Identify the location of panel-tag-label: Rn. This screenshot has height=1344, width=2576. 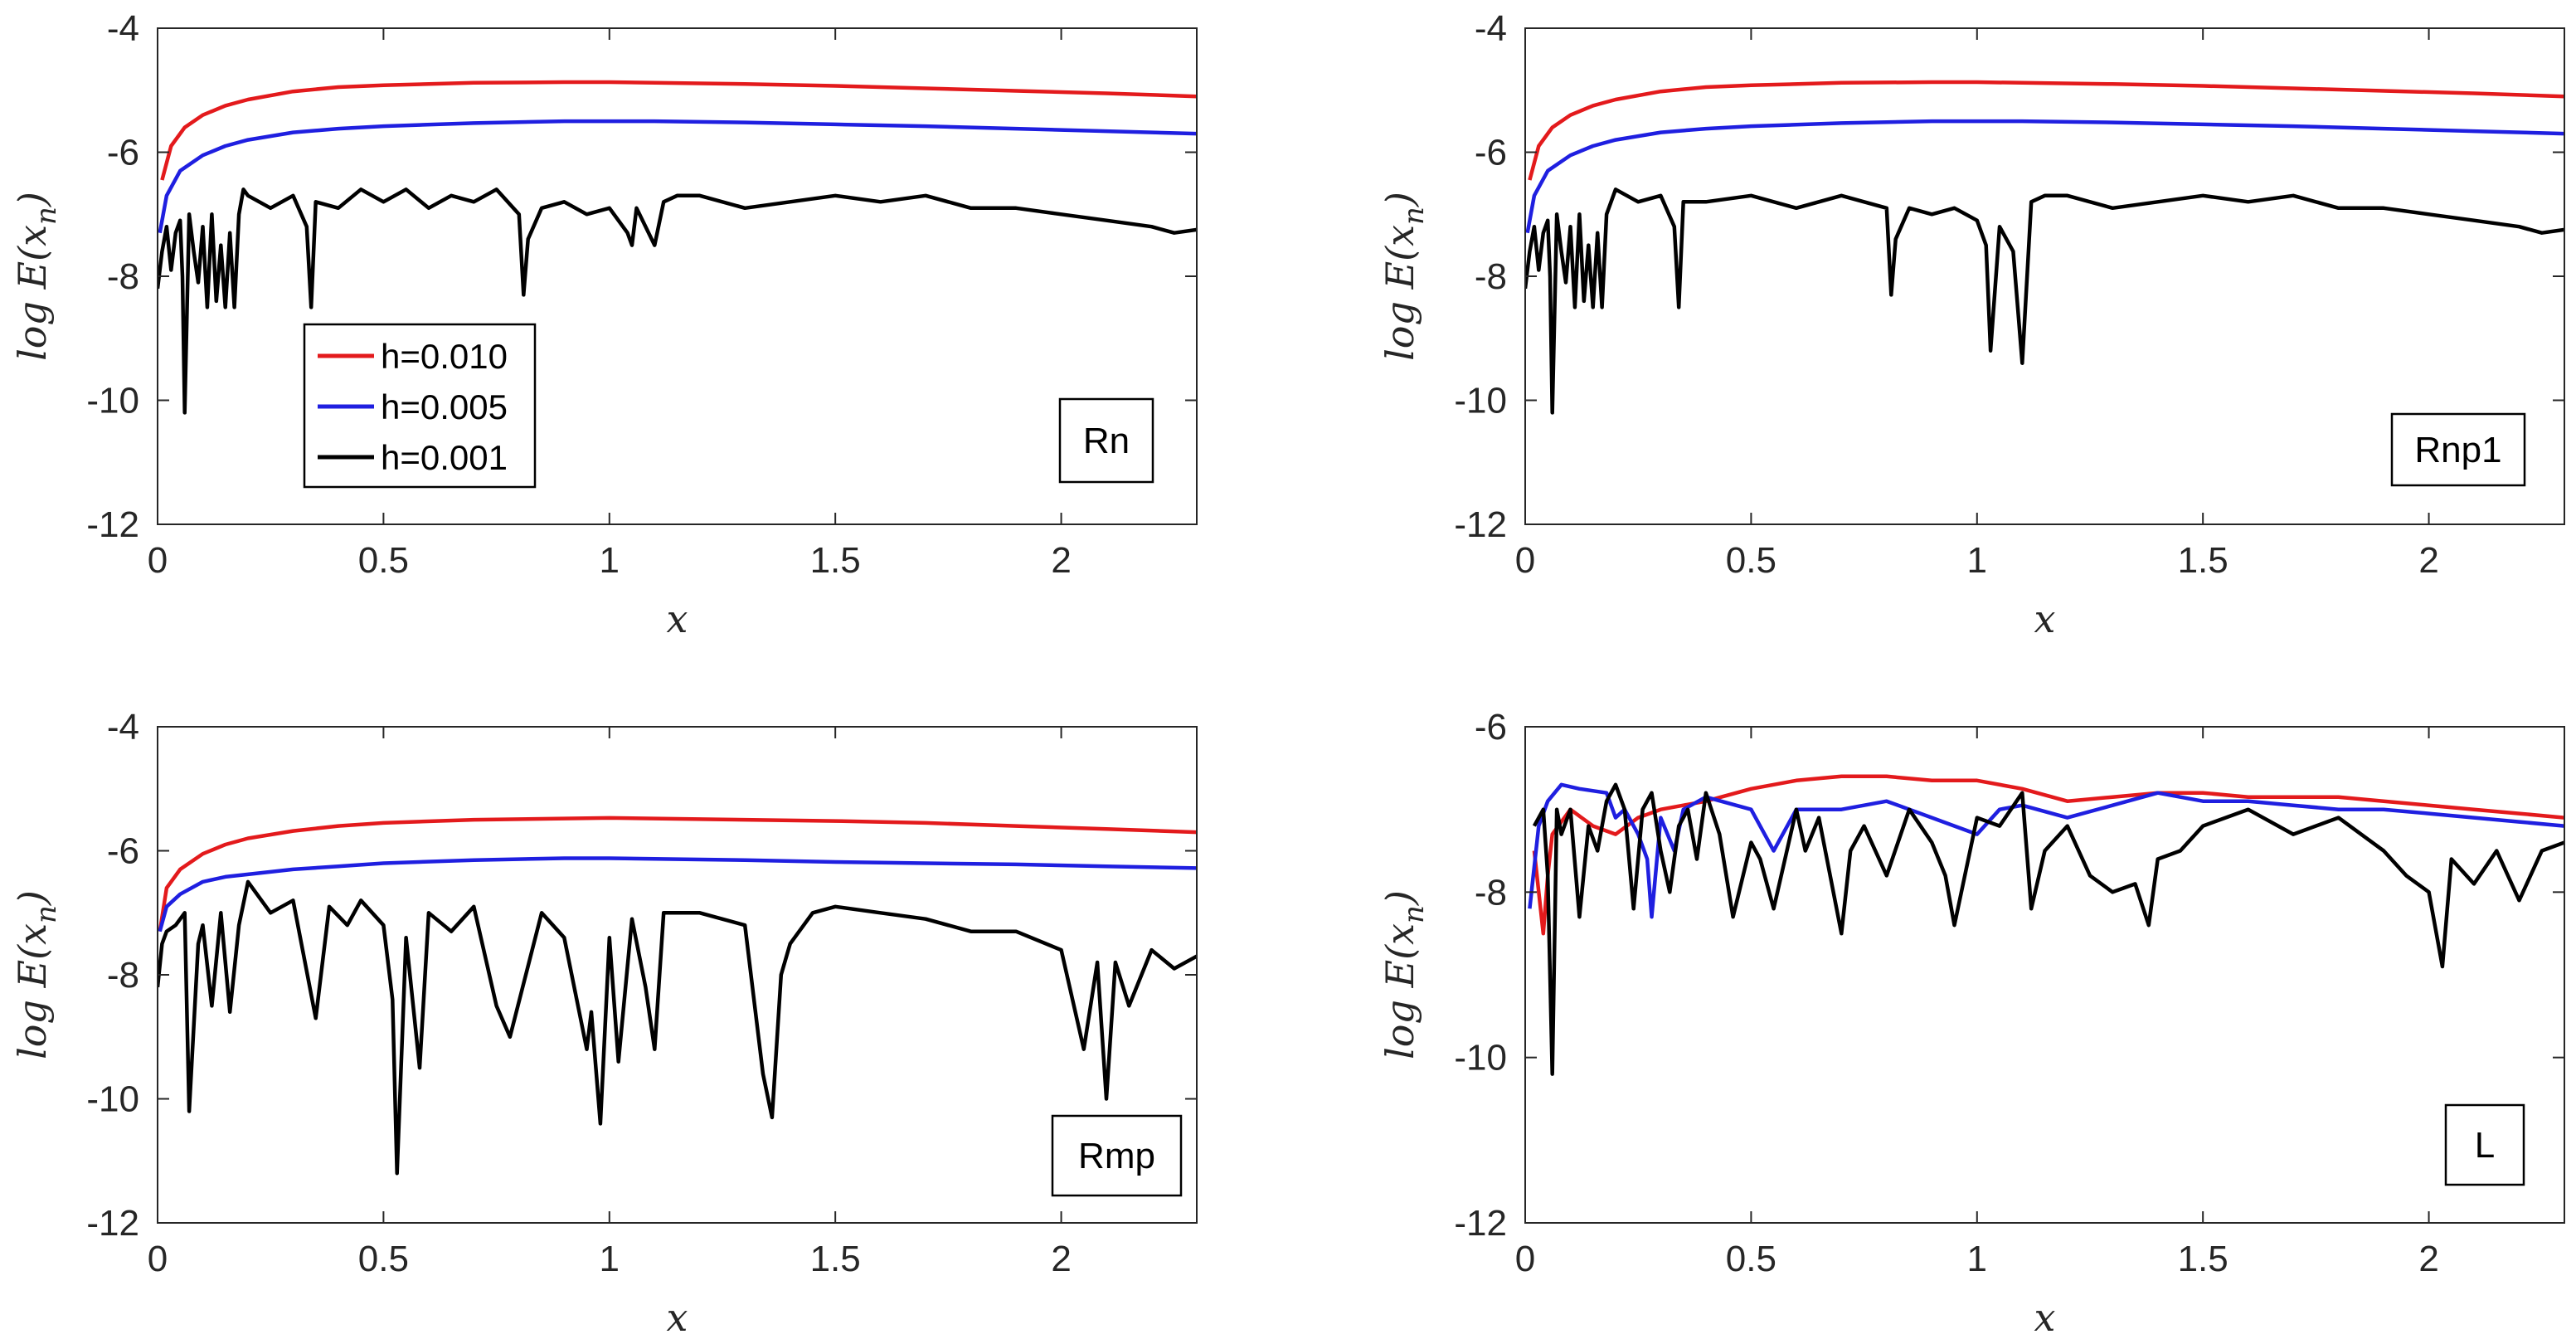
(1107, 441).